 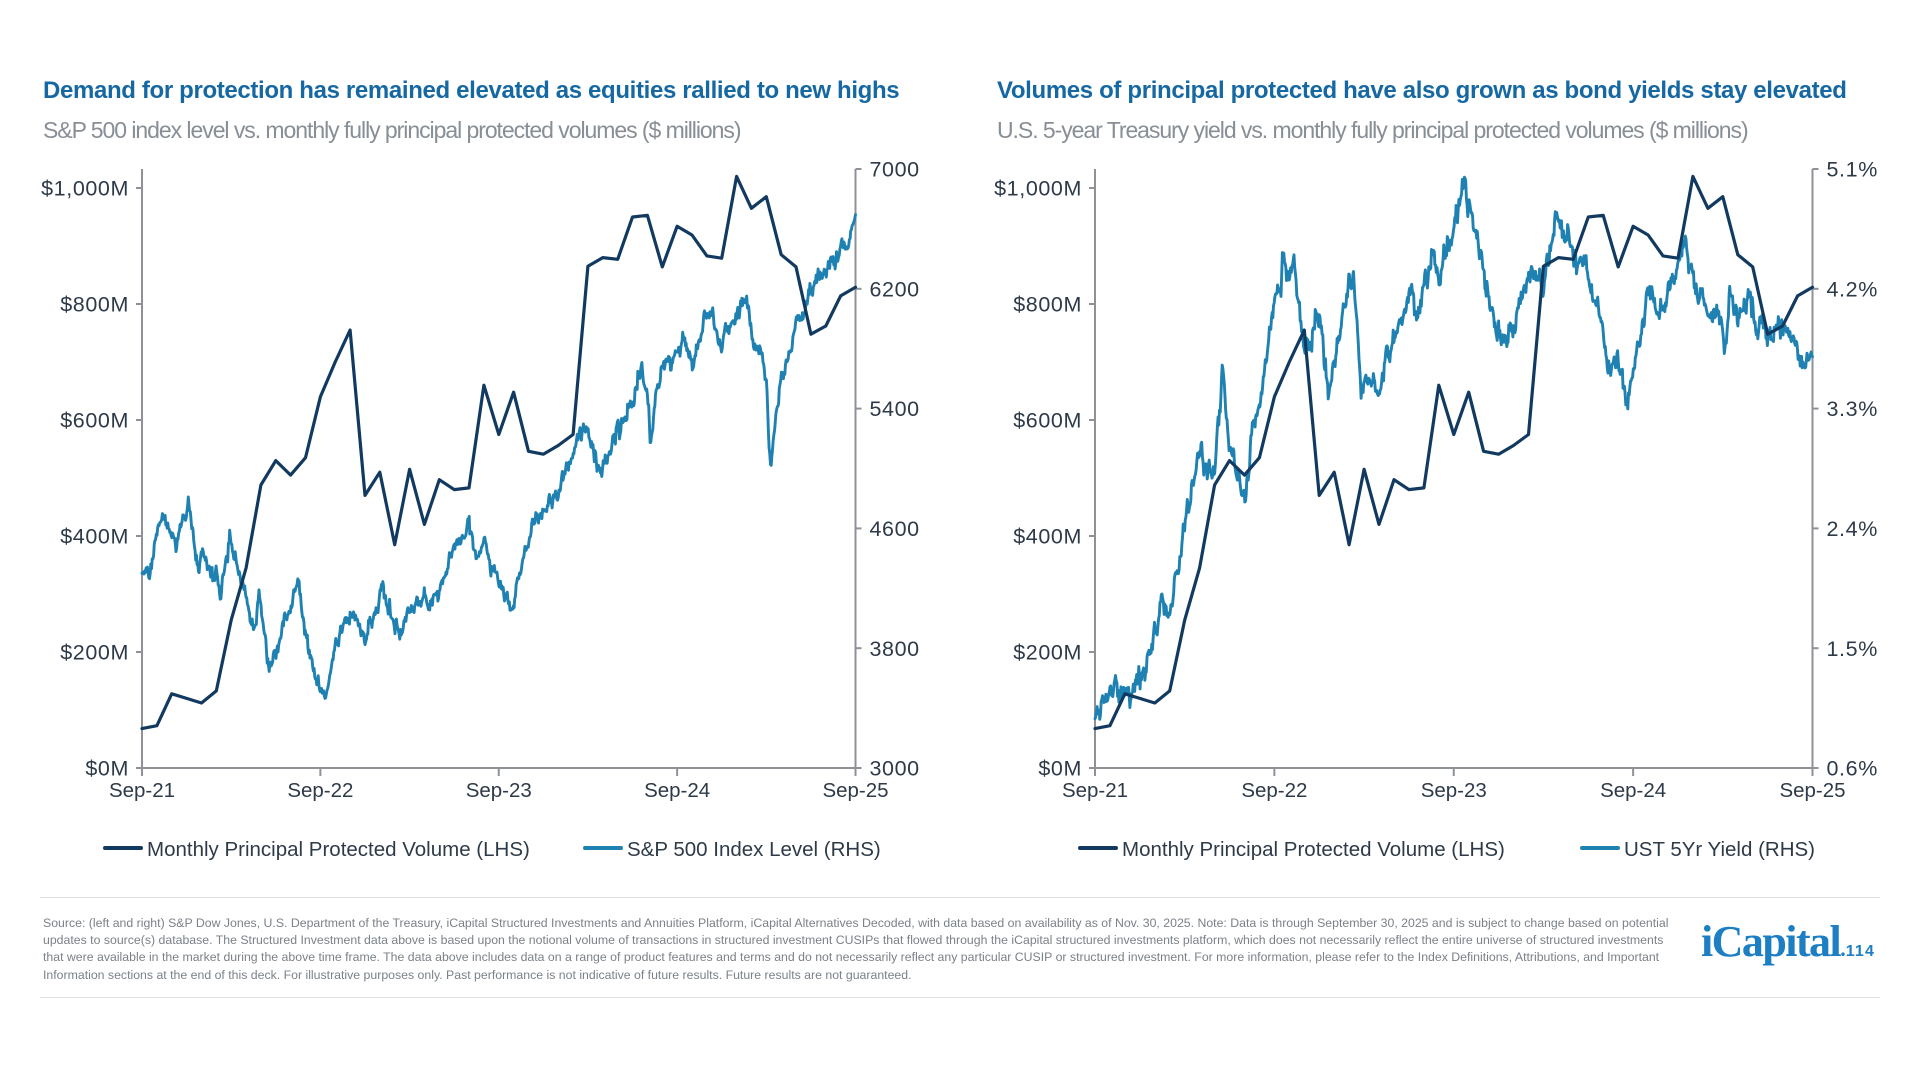 I want to click on svg-text: 3.3%, so click(x=1852, y=409).